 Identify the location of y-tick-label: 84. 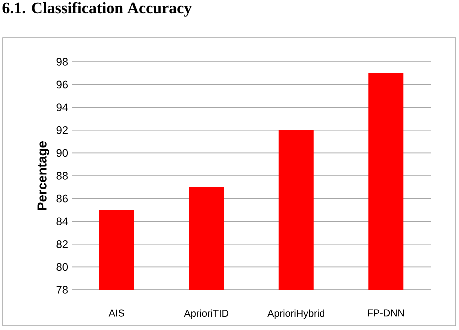
(62, 222).